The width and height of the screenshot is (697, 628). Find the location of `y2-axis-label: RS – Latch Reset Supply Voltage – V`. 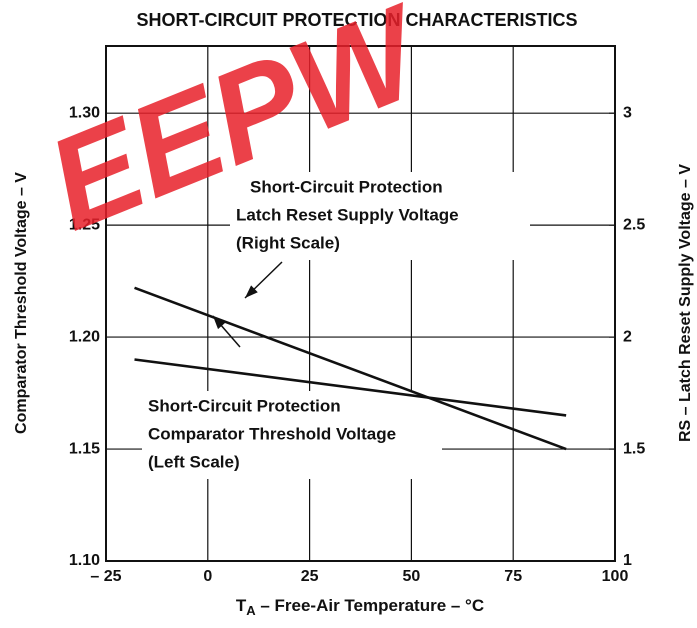

y2-axis-label: RS – Latch Reset Supply Voltage – V is located at coordinates (685, 303).